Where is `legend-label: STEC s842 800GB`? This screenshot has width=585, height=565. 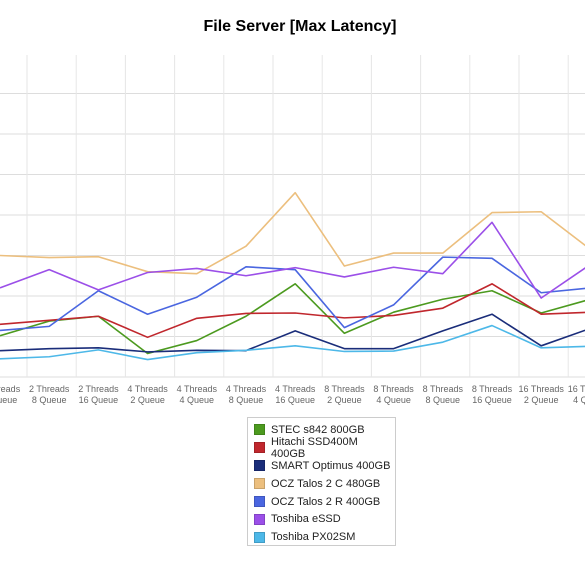
legend-label: STEC s842 800GB is located at coordinates (318, 429).